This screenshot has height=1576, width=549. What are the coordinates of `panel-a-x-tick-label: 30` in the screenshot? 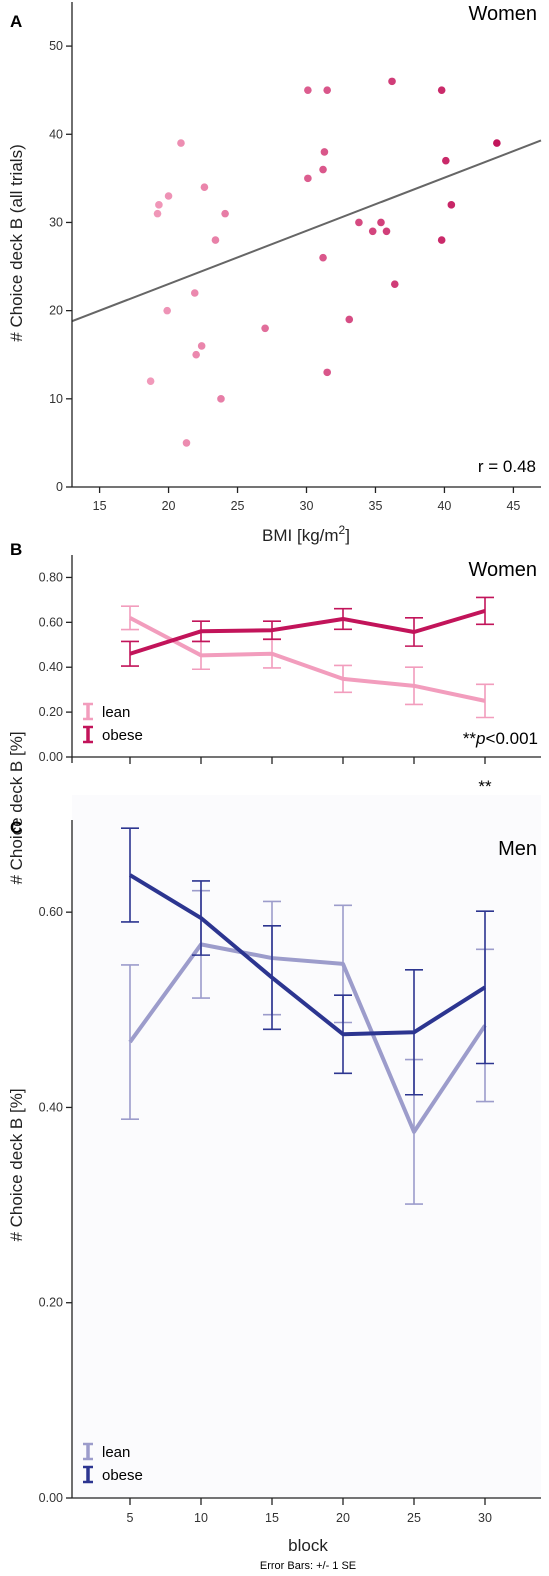 It's located at (307, 506).